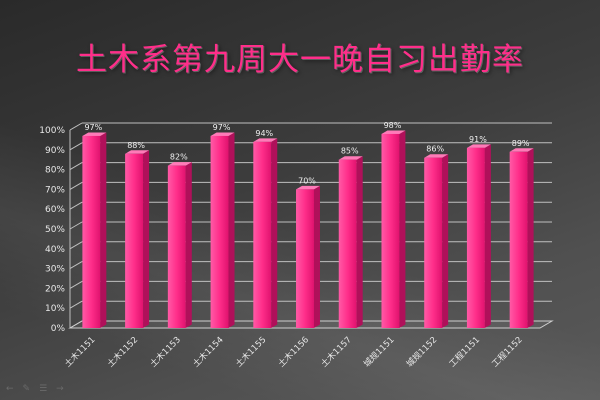 The height and width of the screenshot is (400, 600). What do you see at coordinates (465, 352) in the screenshot?
I see `x-tick-label: 工程1151` at bounding box center [465, 352].